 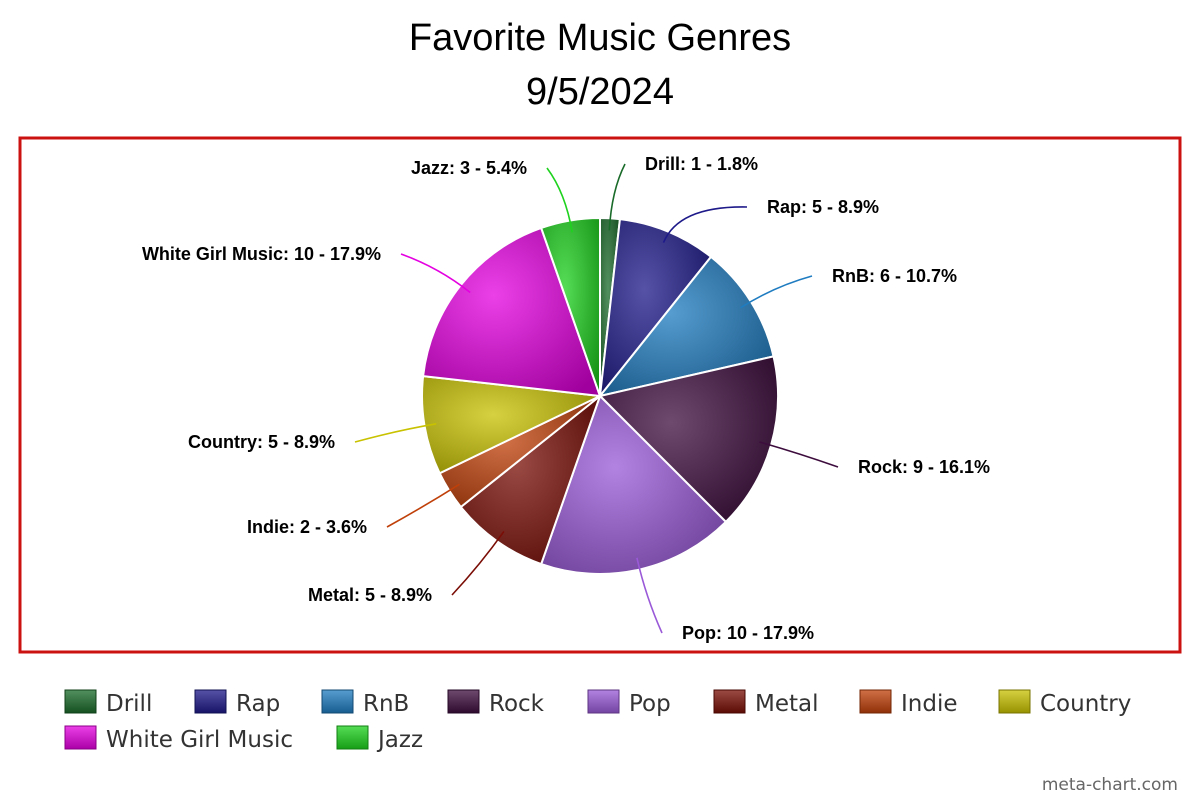 I want to click on slice-label-indie: Indie: 2 - 3.6%, so click(x=307, y=527).